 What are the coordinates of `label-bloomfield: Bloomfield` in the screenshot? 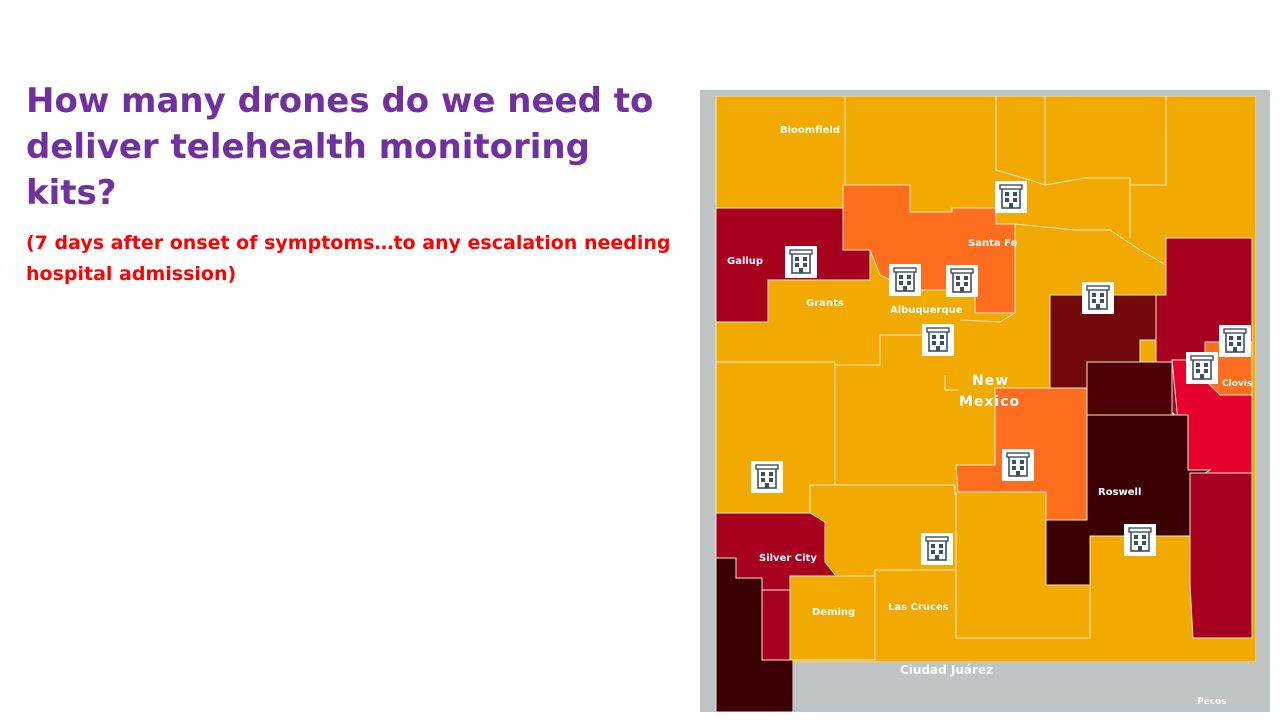 It's located at (810, 130).